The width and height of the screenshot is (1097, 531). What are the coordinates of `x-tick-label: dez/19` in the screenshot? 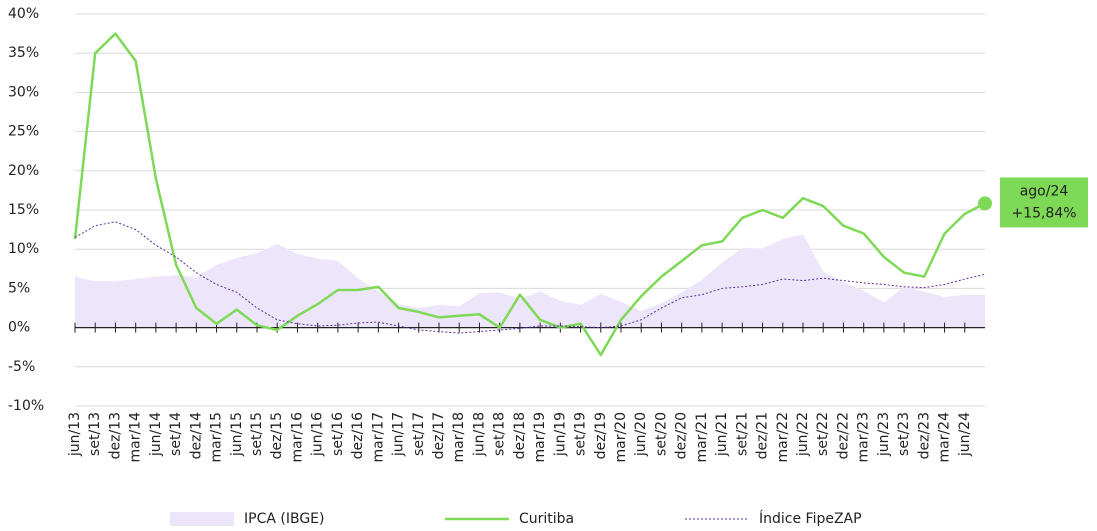 It's located at (601, 435).